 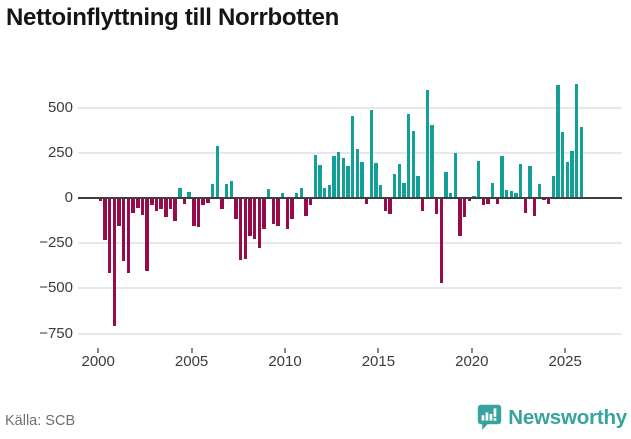 What do you see at coordinates (285, 361) in the screenshot?
I see `x-axis-tick-label: 2010` at bounding box center [285, 361].